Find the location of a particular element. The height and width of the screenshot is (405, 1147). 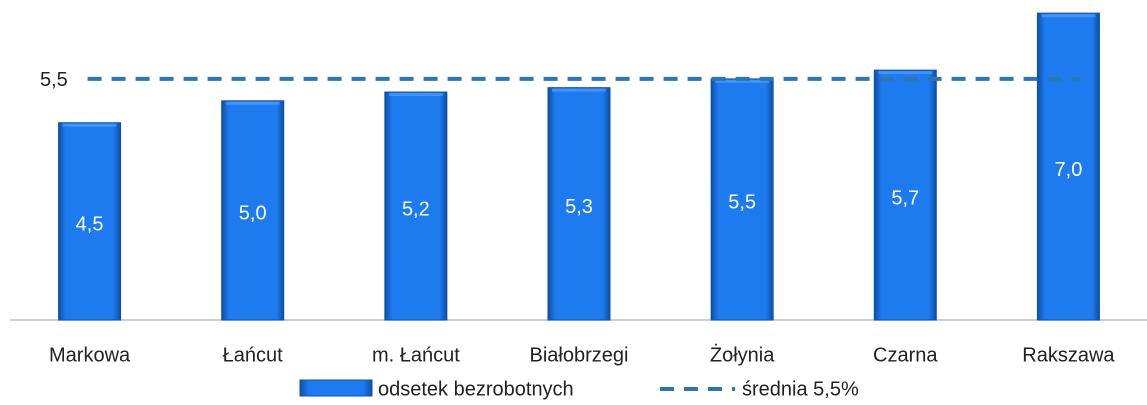

x-tick-label: Żołynia is located at coordinates (742, 354).